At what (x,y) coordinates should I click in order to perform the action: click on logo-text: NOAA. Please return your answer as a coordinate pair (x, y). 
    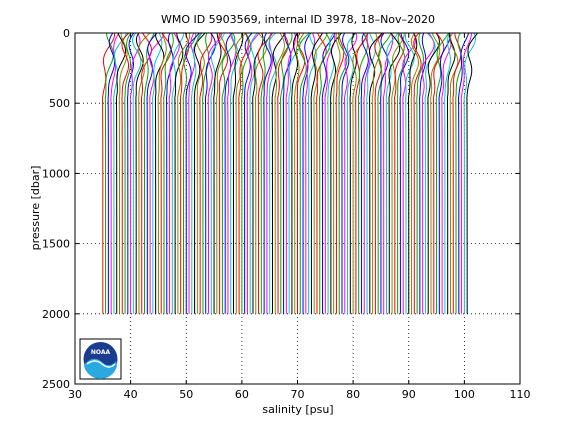
    Looking at the image, I should click on (101, 352).